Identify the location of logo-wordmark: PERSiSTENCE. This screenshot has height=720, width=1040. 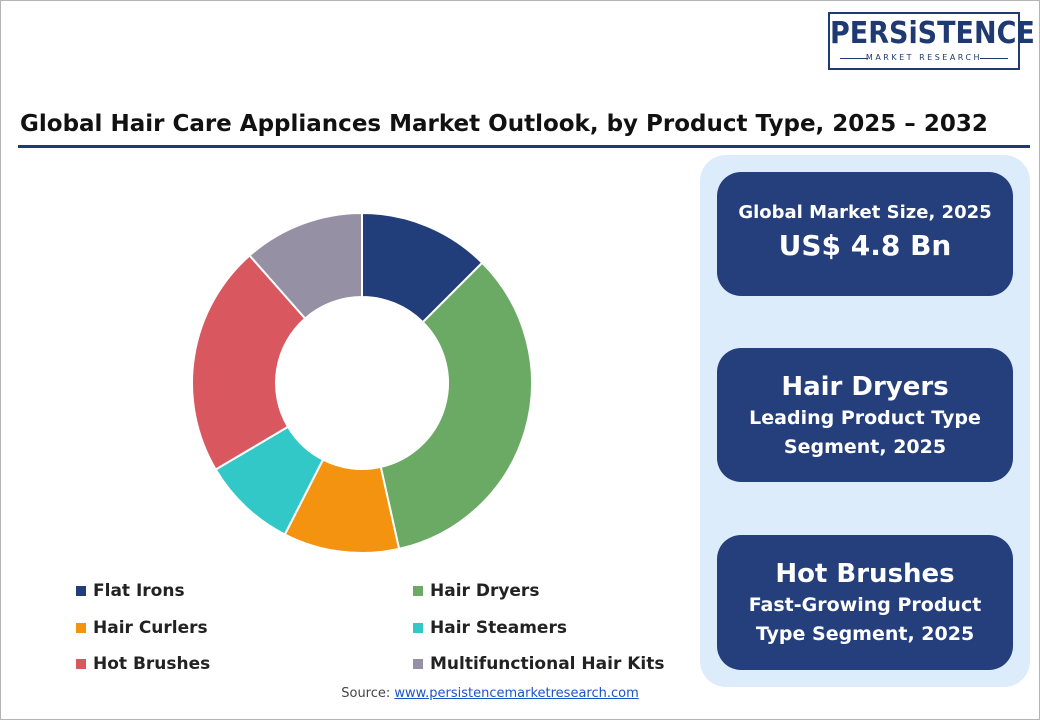
(932, 33).